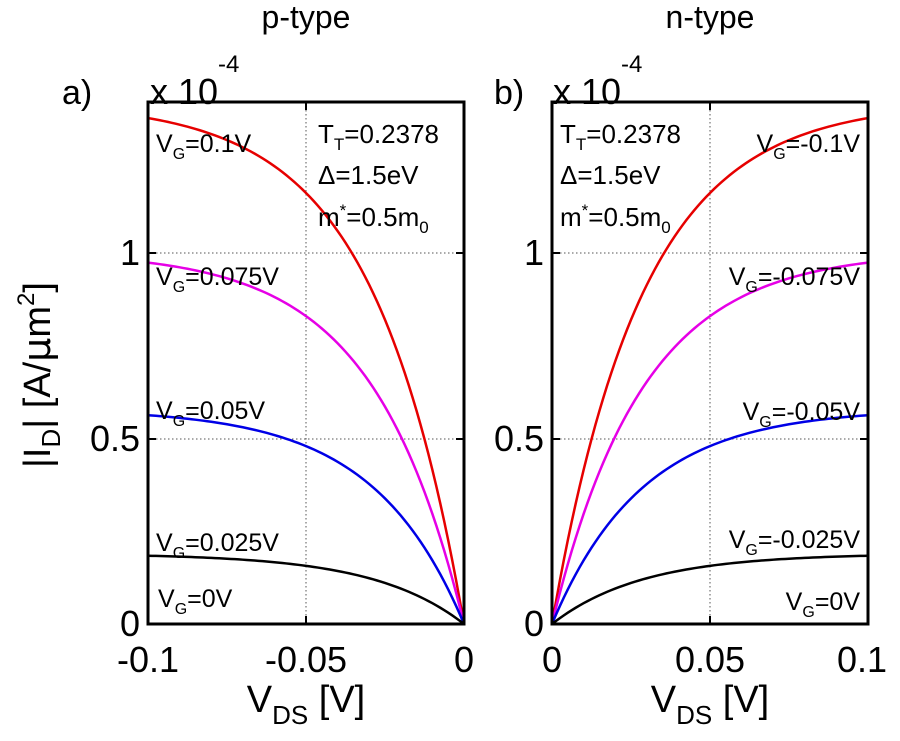  What do you see at coordinates (373, 219) in the screenshot?
I see `panel-a-param-mass: m*=0.5m0` at bounding box center [373, 219].